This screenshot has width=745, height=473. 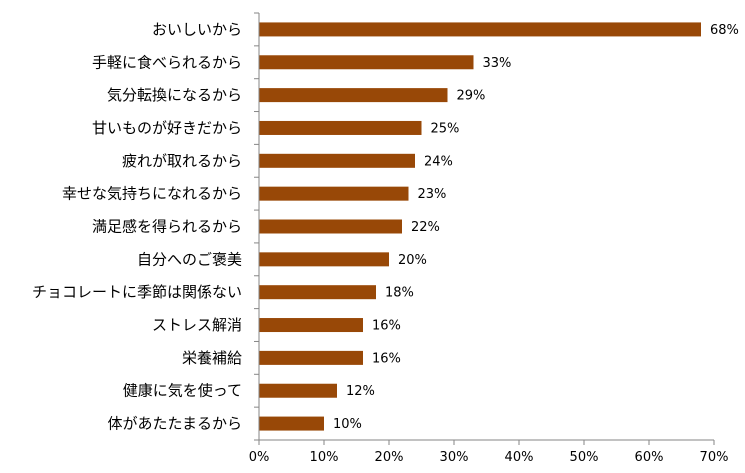 I want to click on x-tick-label: 50%, so click(x=584, y=457).